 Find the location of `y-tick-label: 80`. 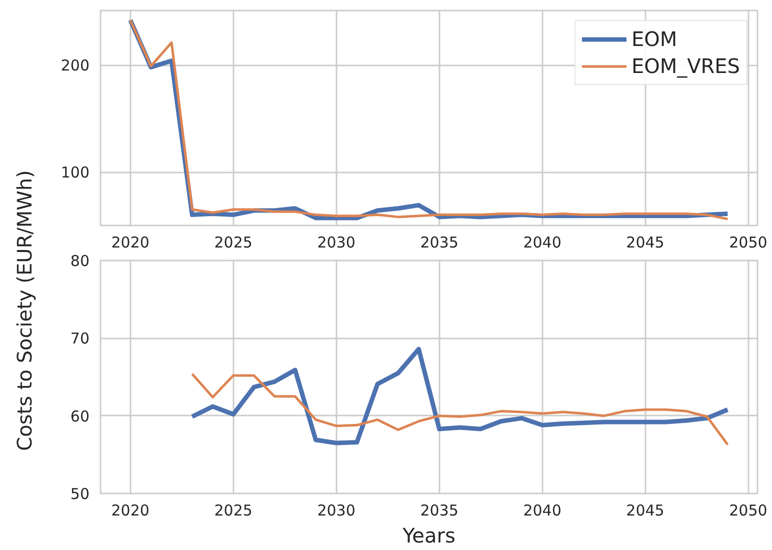

y-tick-label: 80 is located at coordinates (80, 261).